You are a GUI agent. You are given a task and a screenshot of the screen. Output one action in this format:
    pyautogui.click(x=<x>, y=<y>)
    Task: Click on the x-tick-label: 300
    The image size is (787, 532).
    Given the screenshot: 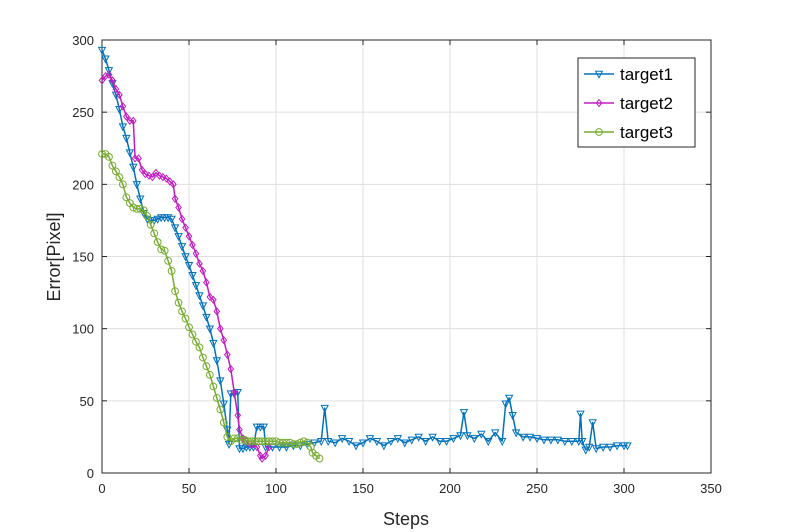 What is the action you would take?
    pyautogui.click(x=624, y=488)
    